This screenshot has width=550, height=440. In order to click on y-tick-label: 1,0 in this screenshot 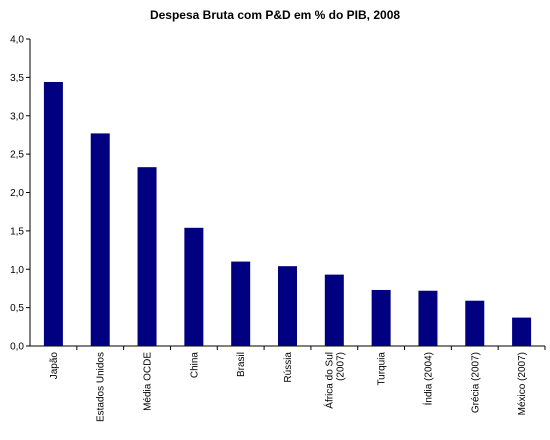, I will do `click(17, 270)`.